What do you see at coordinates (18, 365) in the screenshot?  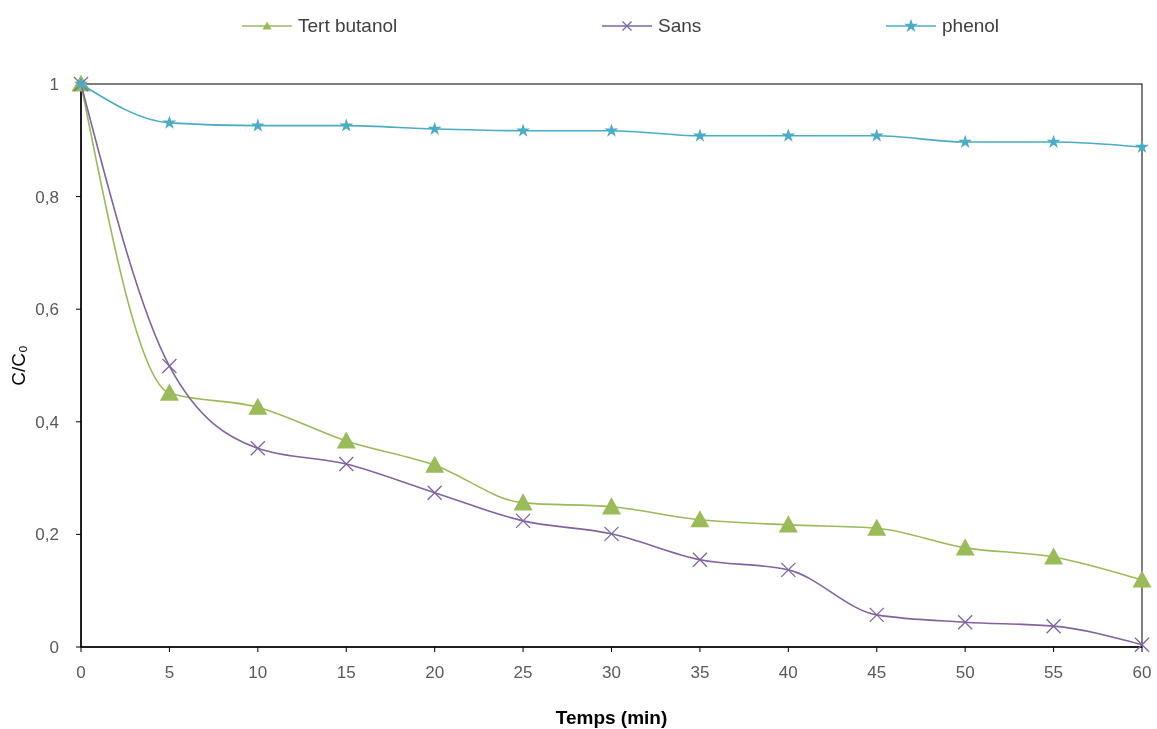 I see `y-axis-title: C/C₀` at bounding box center [18, 365].